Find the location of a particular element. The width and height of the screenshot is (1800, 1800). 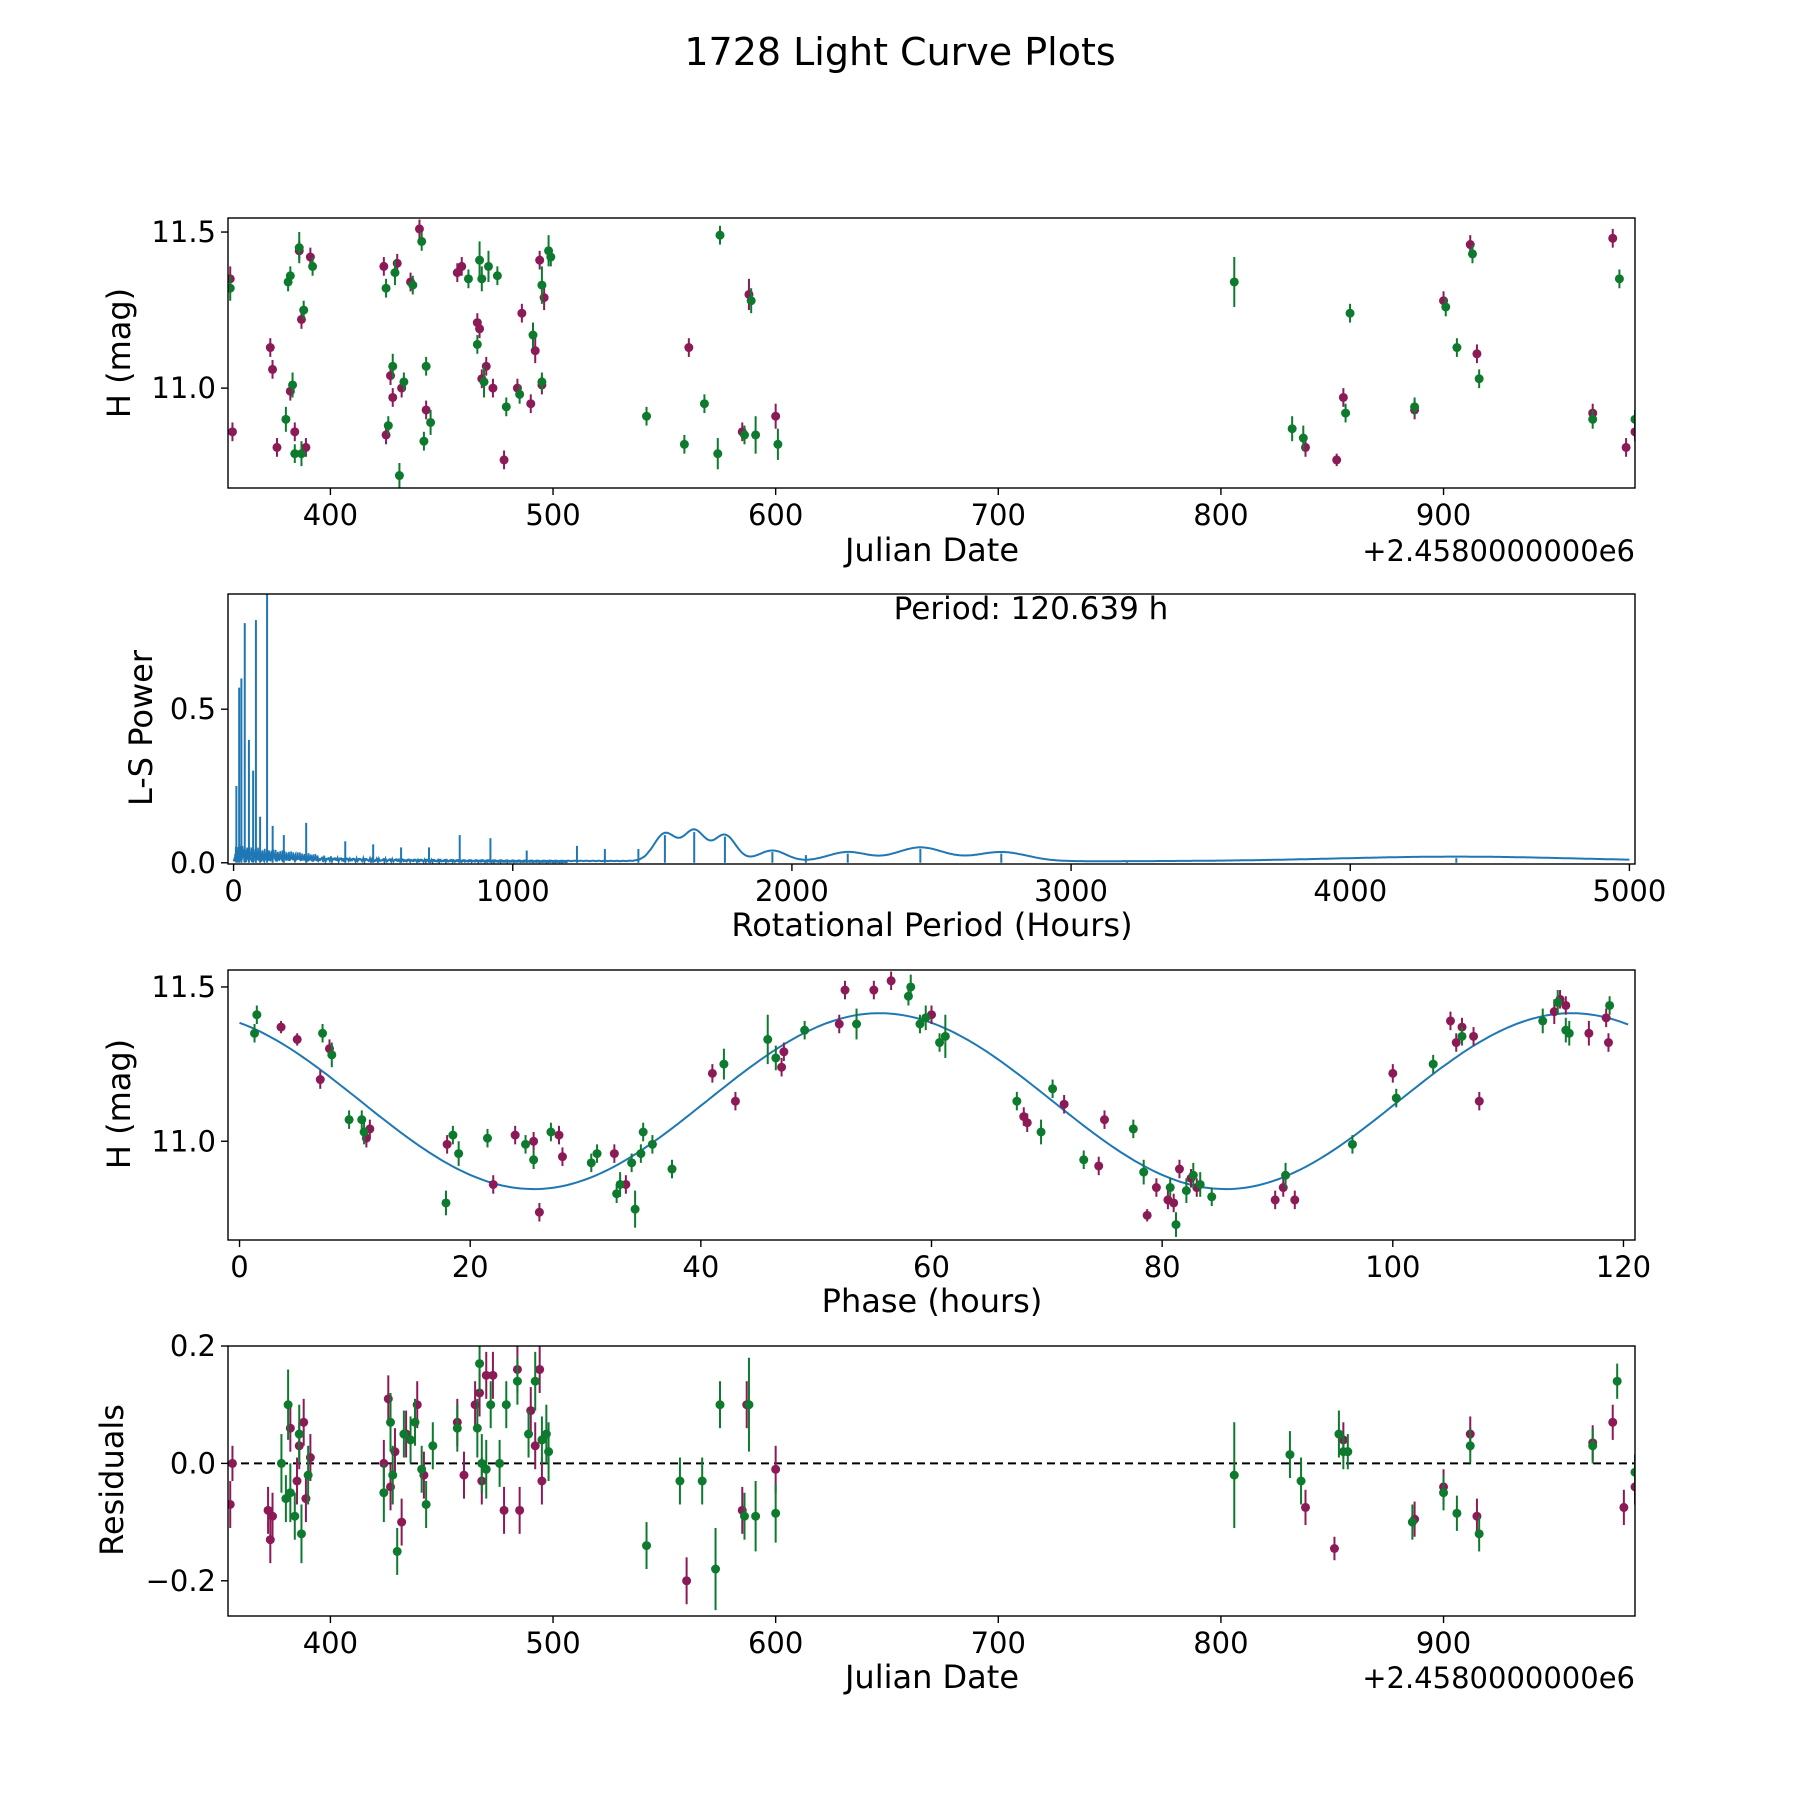

x-tick-label: 500 is located at coordinates (552, 515).